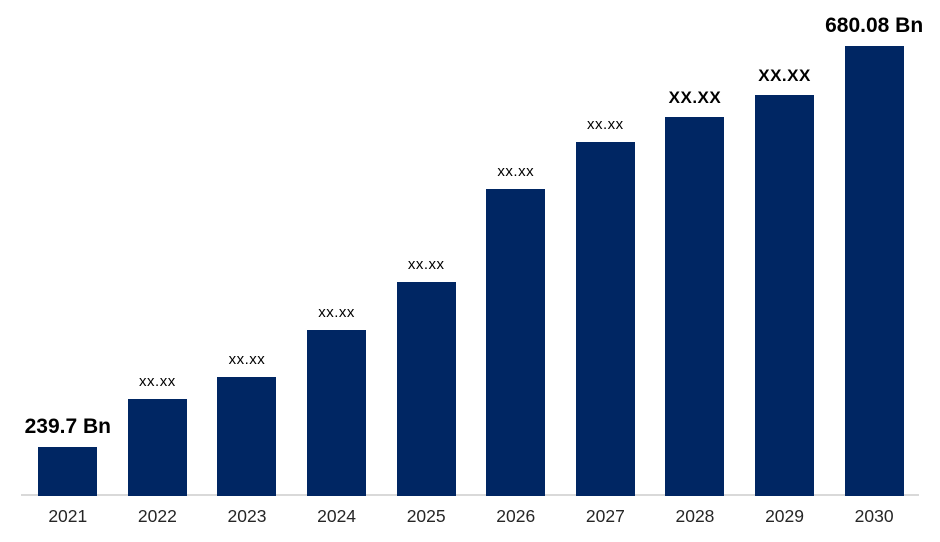  I want to click on x-tick-label-2025: 2025, so click(426, 516).